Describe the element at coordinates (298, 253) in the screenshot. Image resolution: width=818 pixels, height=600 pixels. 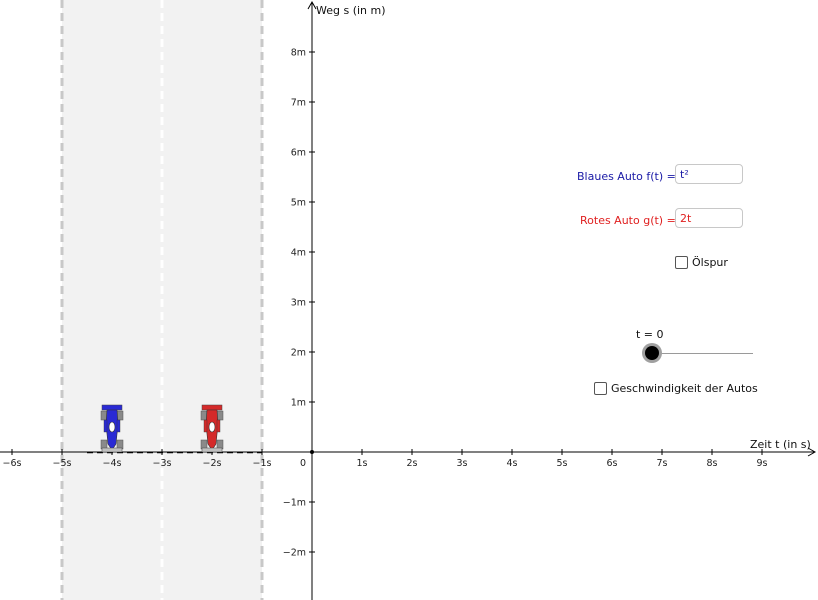
I see `y-tick-label: 4m` at that location.